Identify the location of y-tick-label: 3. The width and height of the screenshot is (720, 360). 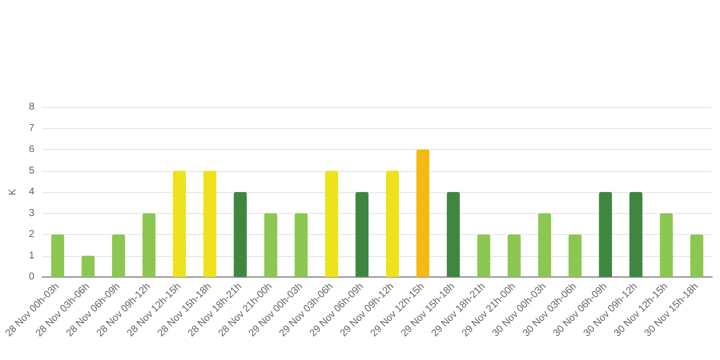
(31, 213).